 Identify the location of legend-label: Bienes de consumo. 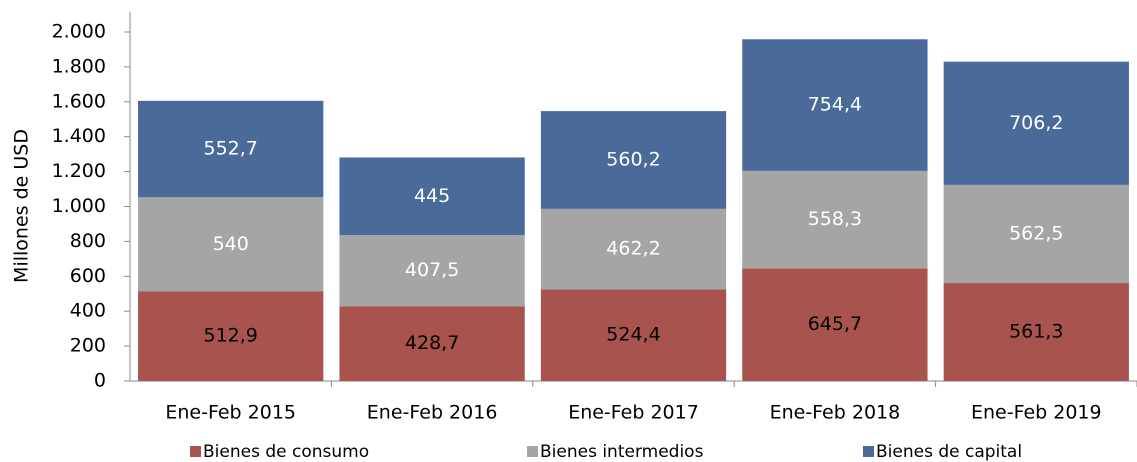
(286, 452).